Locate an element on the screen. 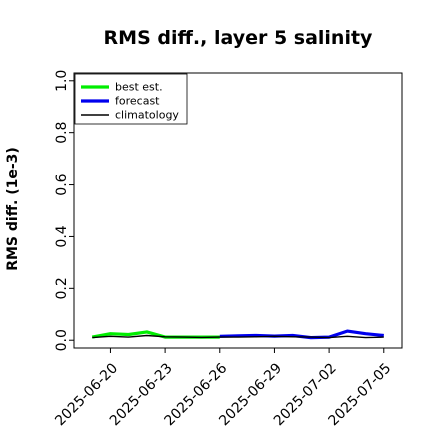 The image size is (440, 440). y-tick-label: 0.0 is located at coordinates (62, 340).